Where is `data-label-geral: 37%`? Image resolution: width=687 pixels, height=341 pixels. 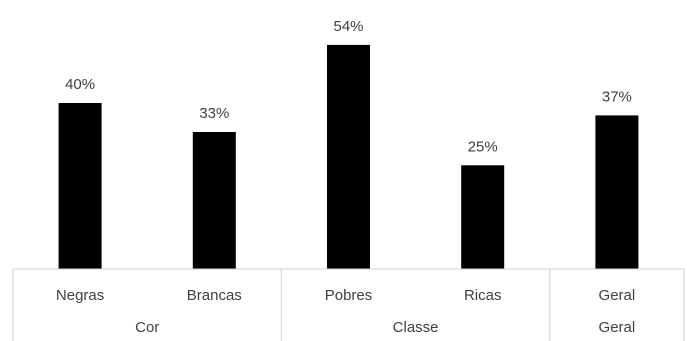
data-label-geral: 37% is located at coordinates (617, 96).